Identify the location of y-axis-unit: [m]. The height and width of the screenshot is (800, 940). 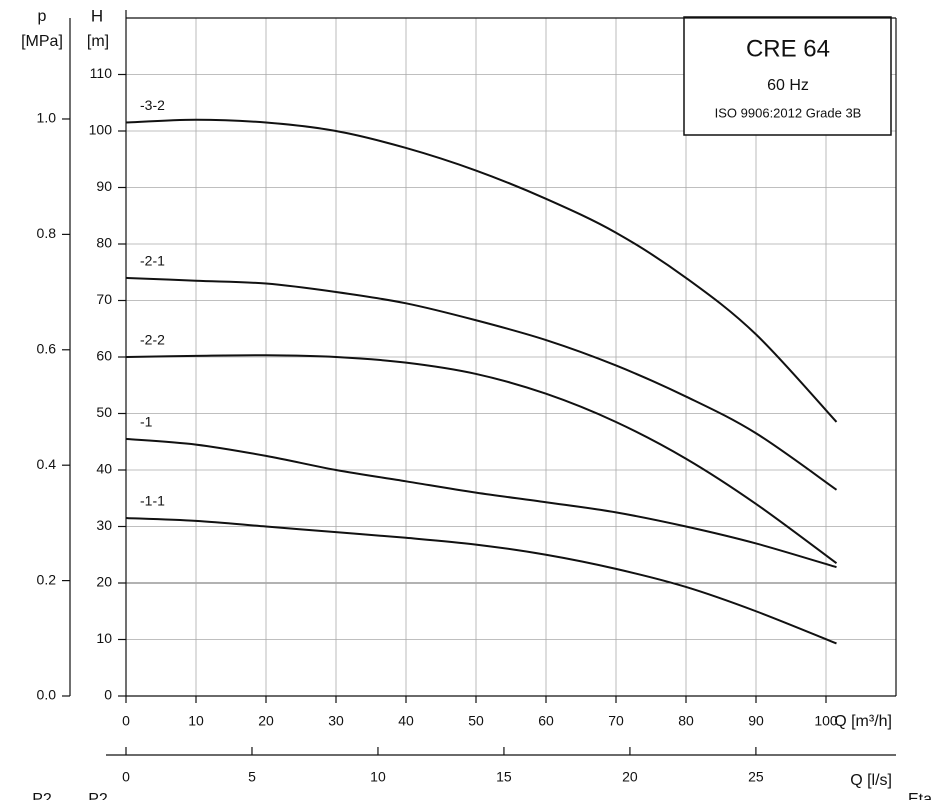
(98, 41).